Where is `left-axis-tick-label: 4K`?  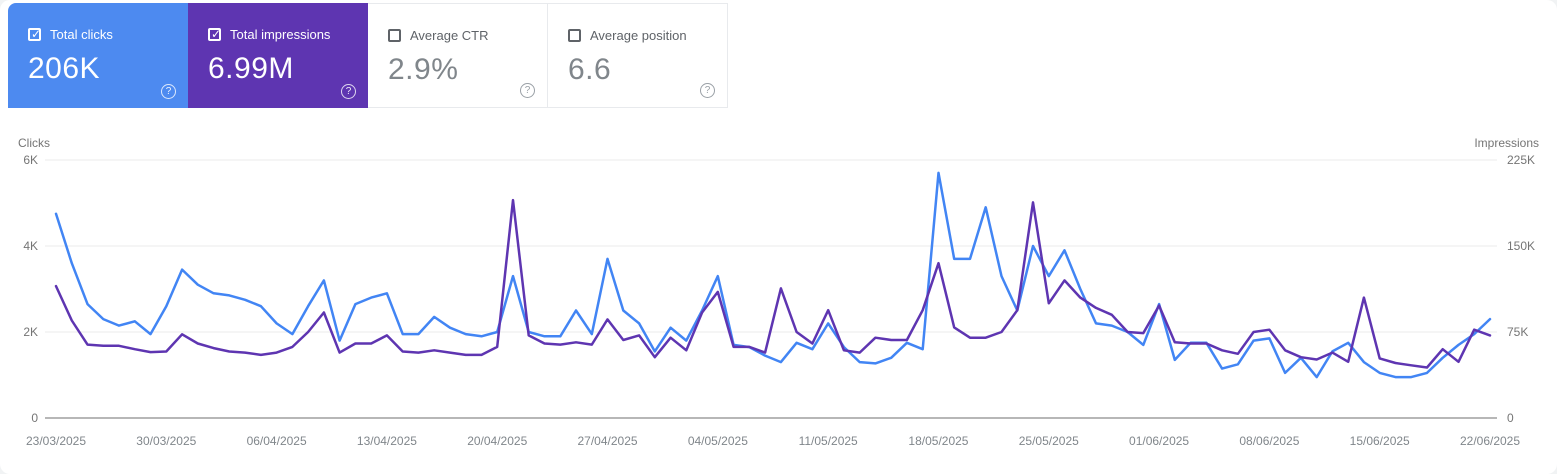
left-axis-tick-label: 4K is located at coordinates (30, 246).